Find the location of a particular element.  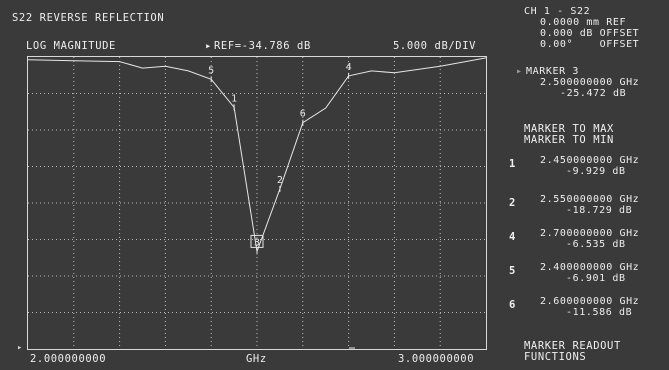

marker-list-value: -11.586 dB is located at coordinates (599, 312).